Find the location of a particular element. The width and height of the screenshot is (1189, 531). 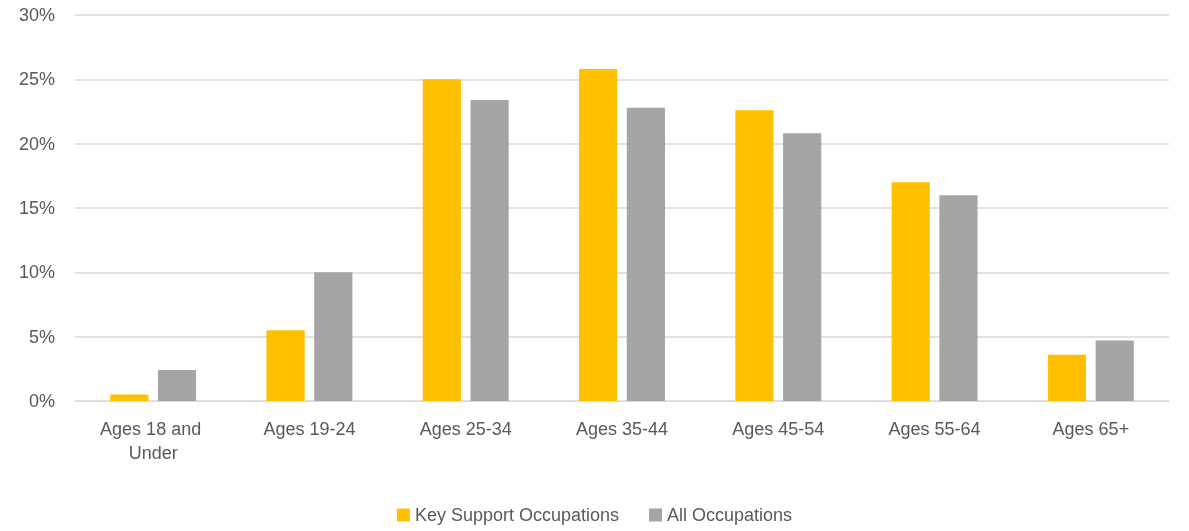

y-tick-label: 30% is located at coordinates (36, 15).